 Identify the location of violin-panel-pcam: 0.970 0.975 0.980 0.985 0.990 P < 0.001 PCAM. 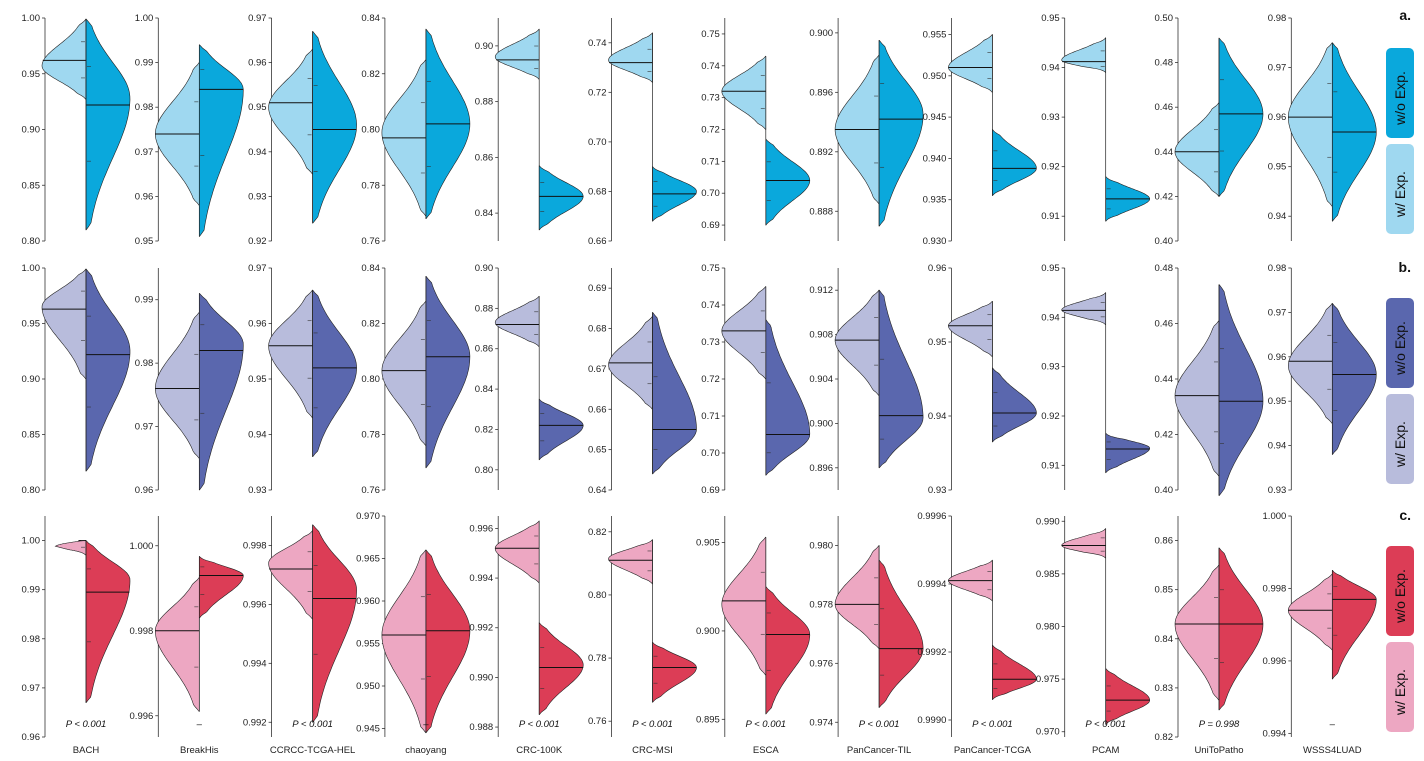
(1093, 636).